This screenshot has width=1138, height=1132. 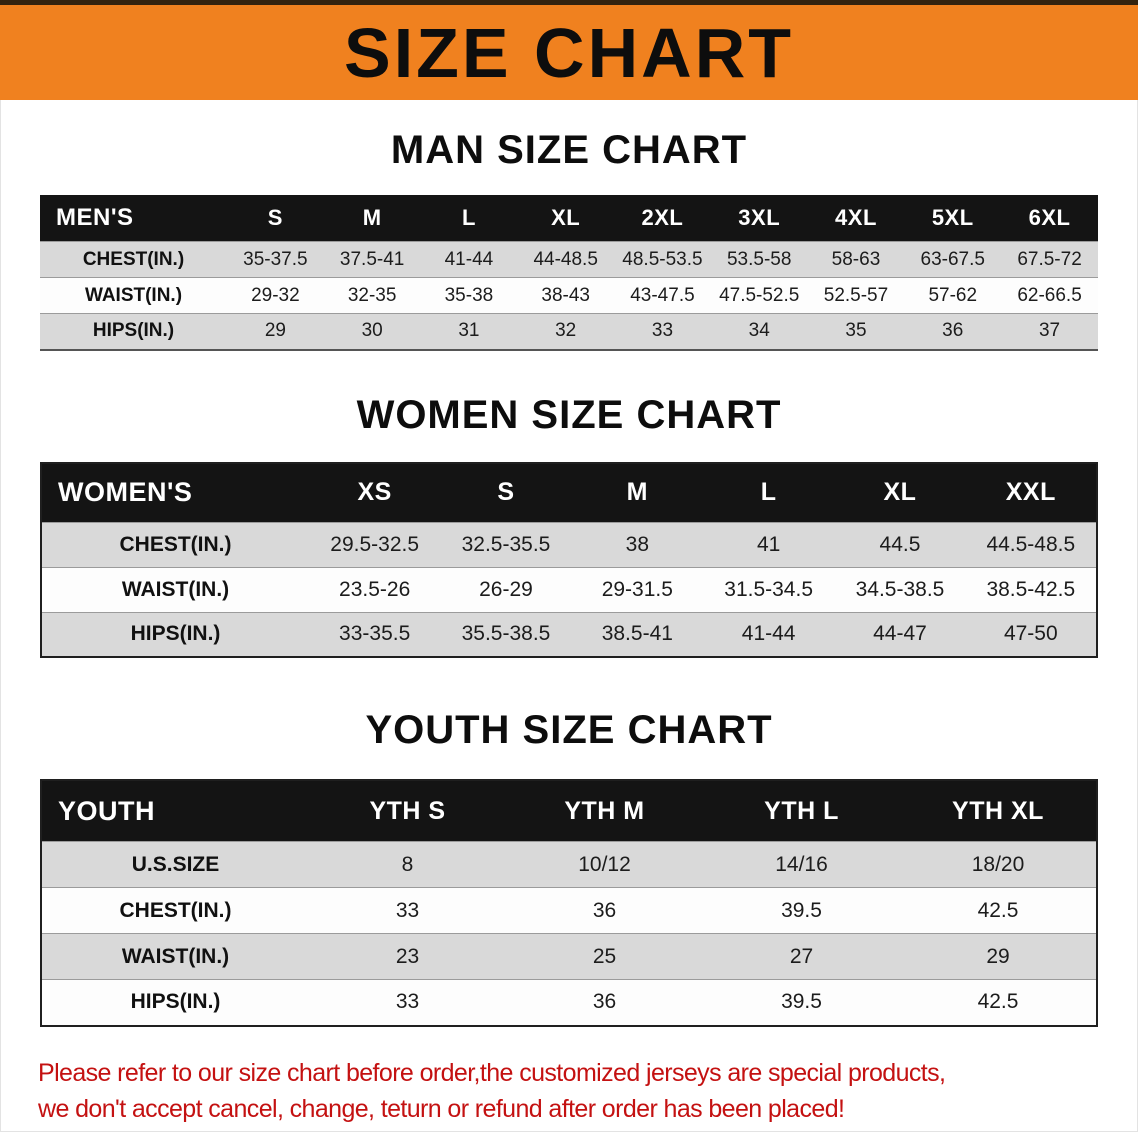 What do you see at coordinates (506, 589) in the screenshot?
I see `size-value-cell: 26-29` at bounding box center [506, 589].